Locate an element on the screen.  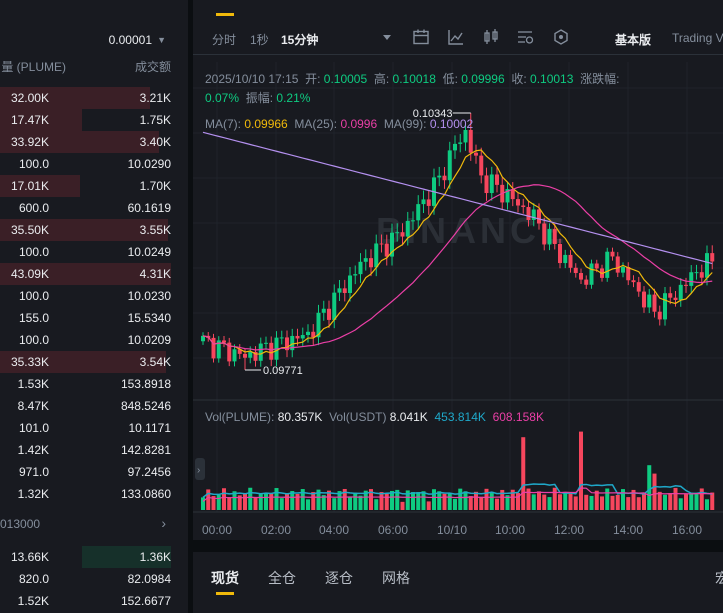
ask-row: 1.42K 142.8281 is located at coordinates (85, 450).